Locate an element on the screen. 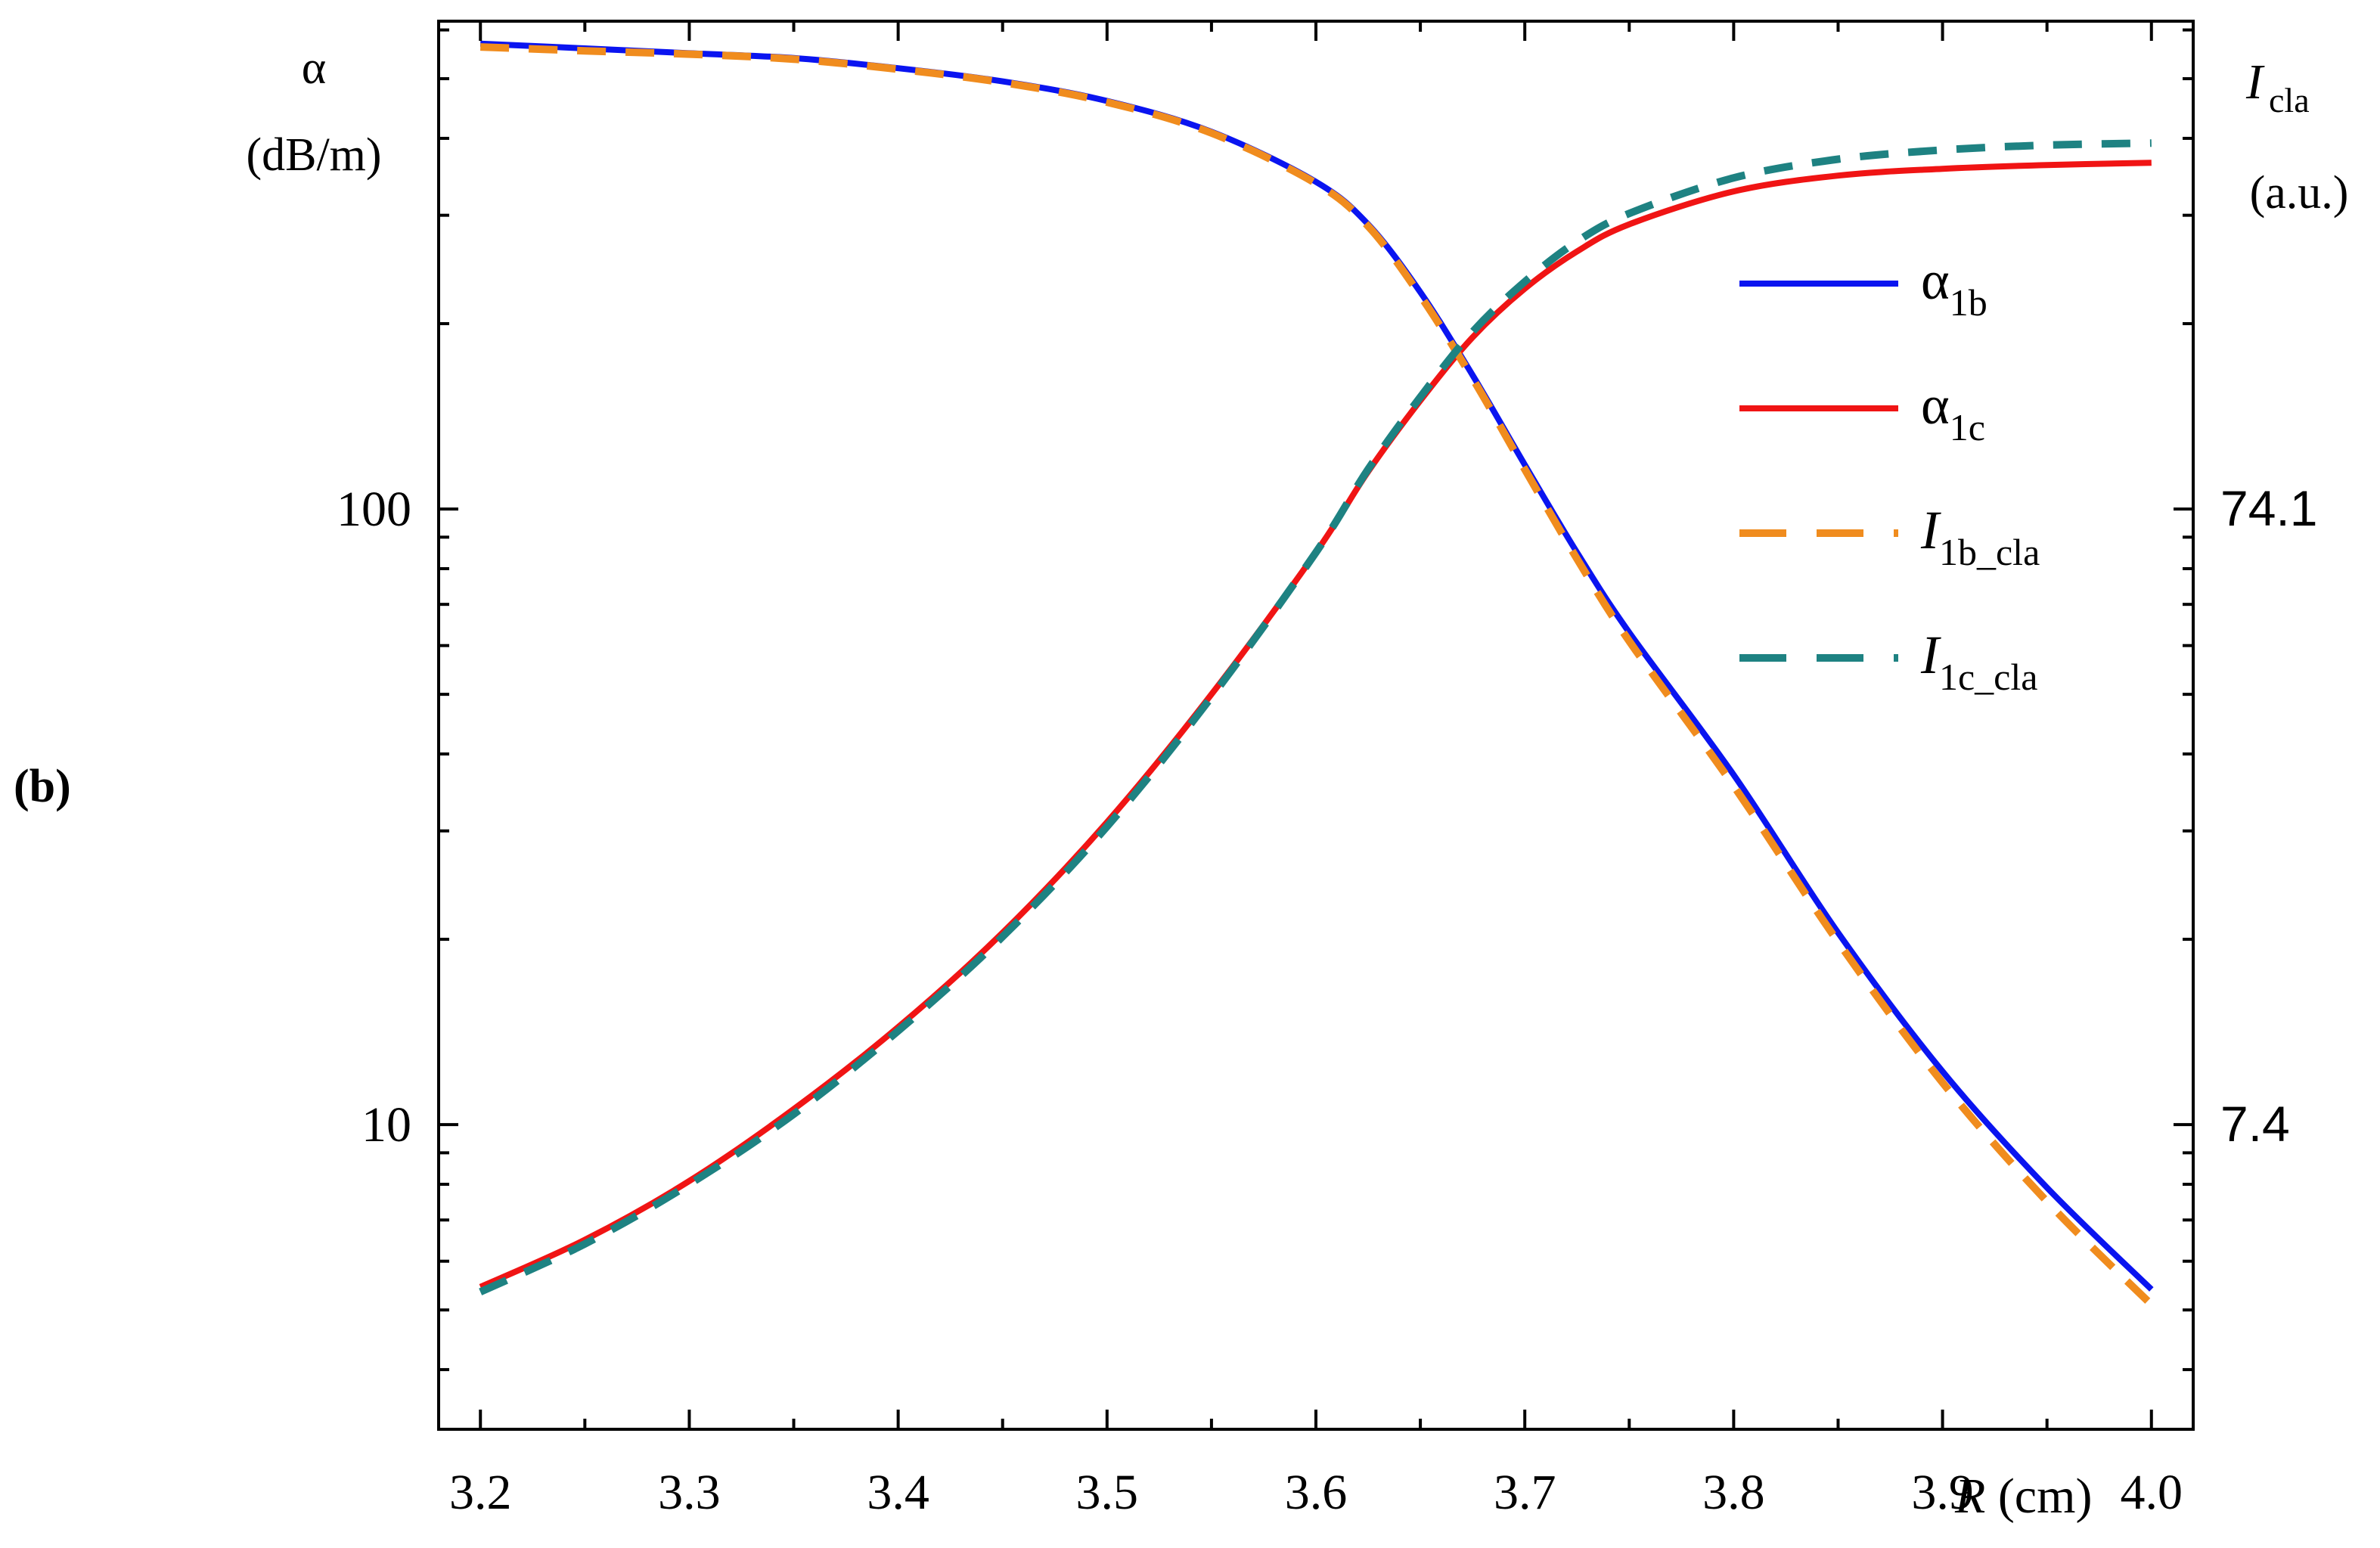  legend-label-subscript: 1b_cla is located at coordinates (1989, 552).